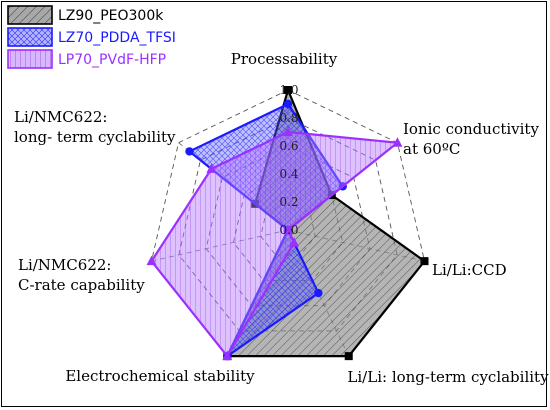  Describe the element at coordinates (288, 160) in the screenshot. I see `radial-ticks: 0.0 0.2 0.4 0.6 0.8 1.0` at that location.